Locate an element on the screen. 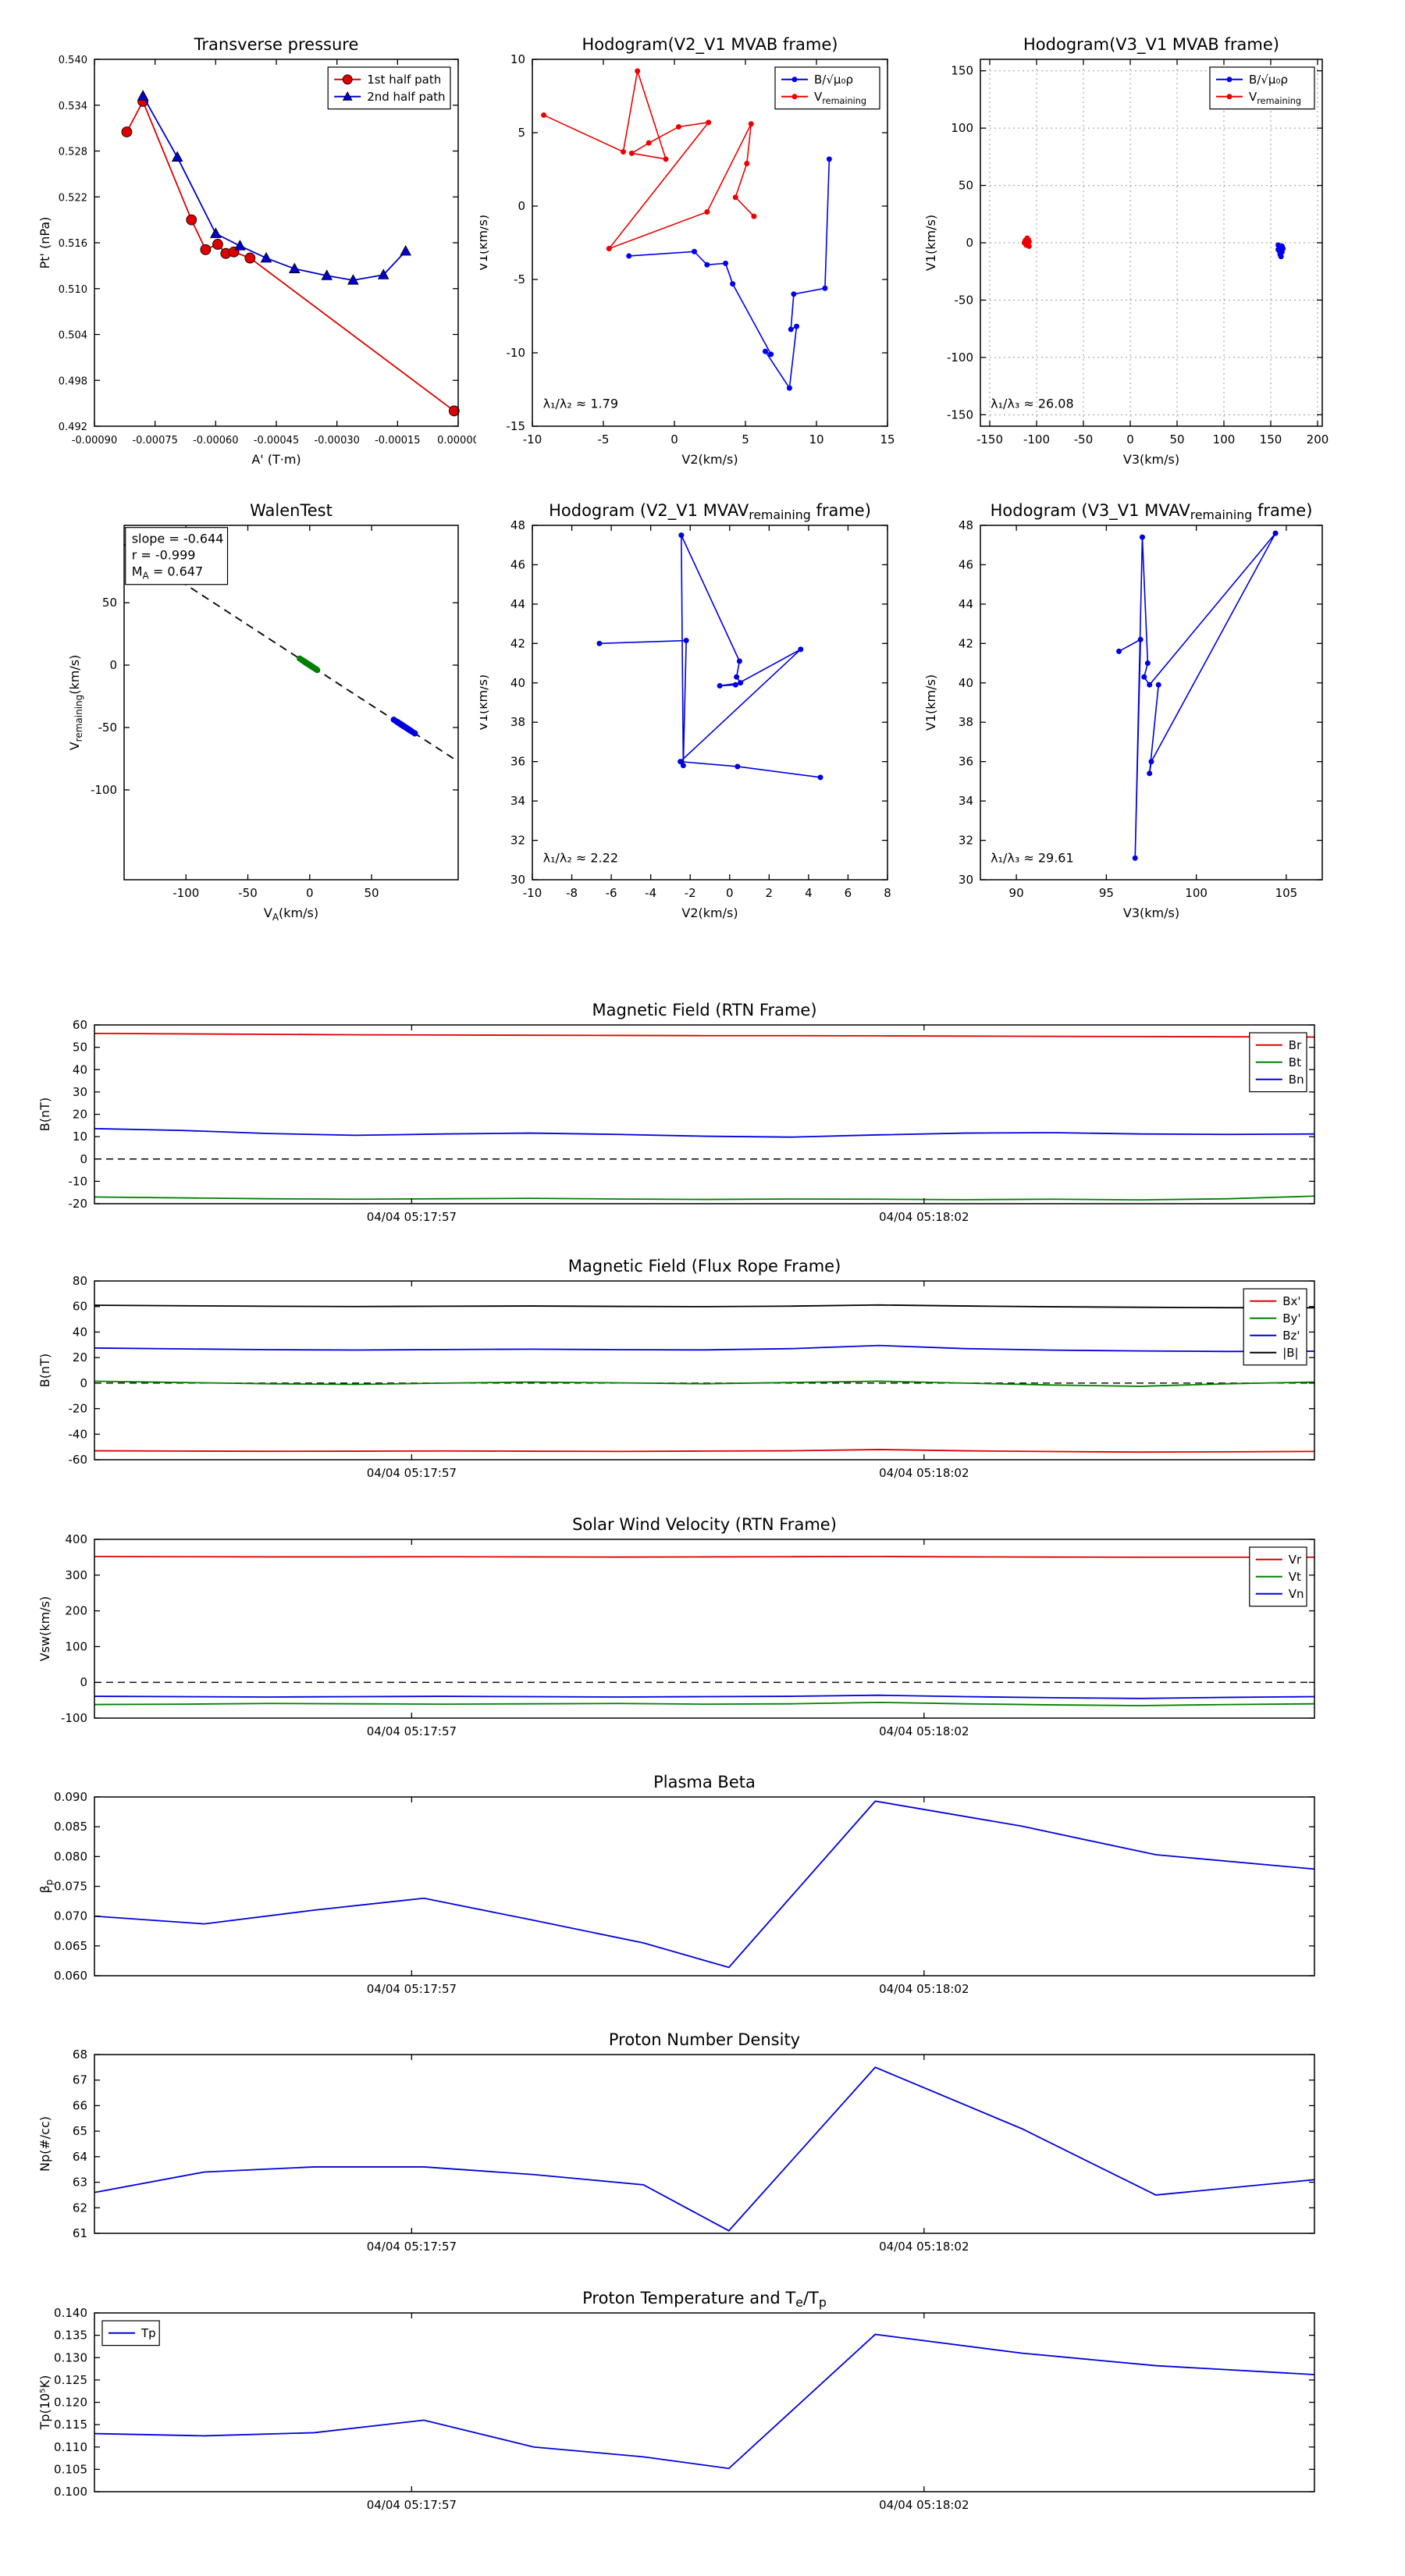 The image size is (1405, 2576). x-tick-label: 0.00000 is located at coordinates (456, 441).